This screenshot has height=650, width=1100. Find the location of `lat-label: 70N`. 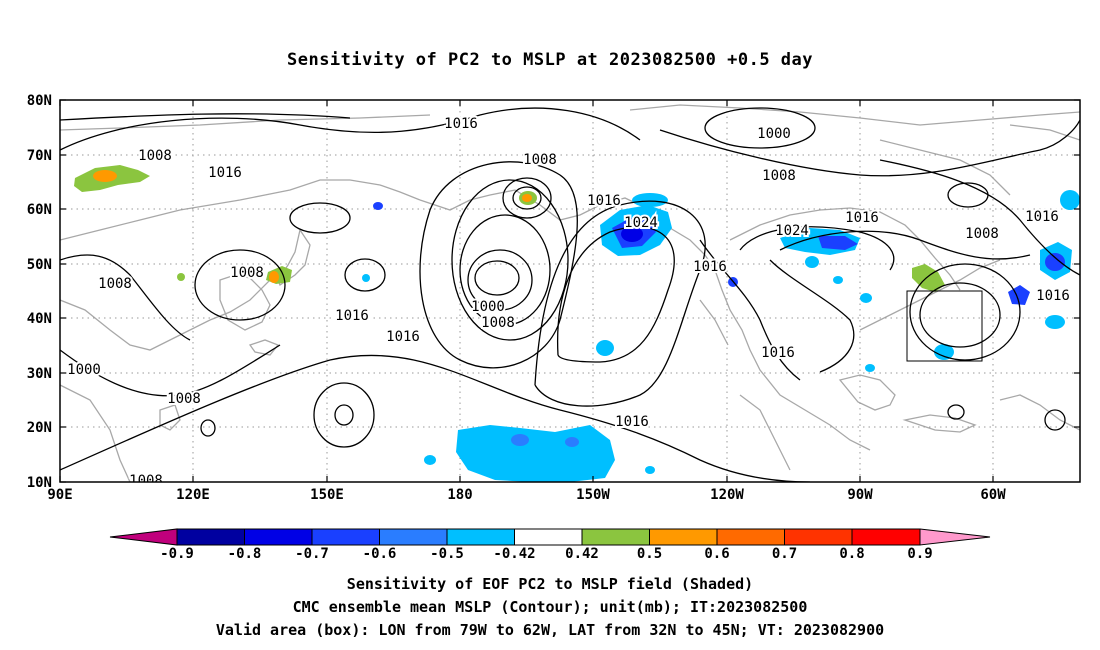

lat-label: 70N is located at coordinates (39, 156).